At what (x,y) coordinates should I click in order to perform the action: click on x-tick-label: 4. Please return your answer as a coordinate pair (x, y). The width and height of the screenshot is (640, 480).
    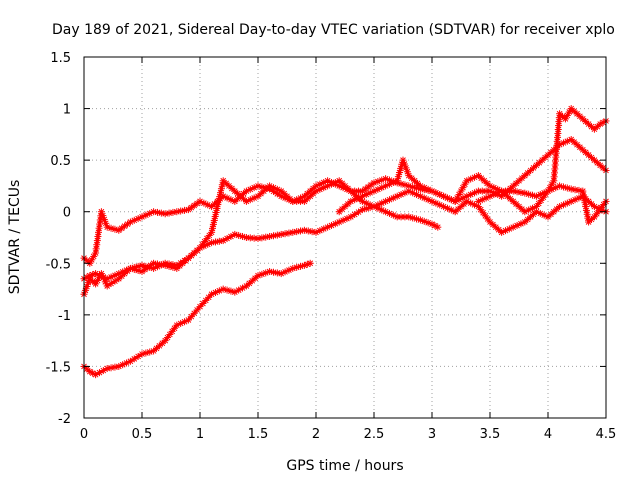
    Looking at the image, I should click on (548, 434).